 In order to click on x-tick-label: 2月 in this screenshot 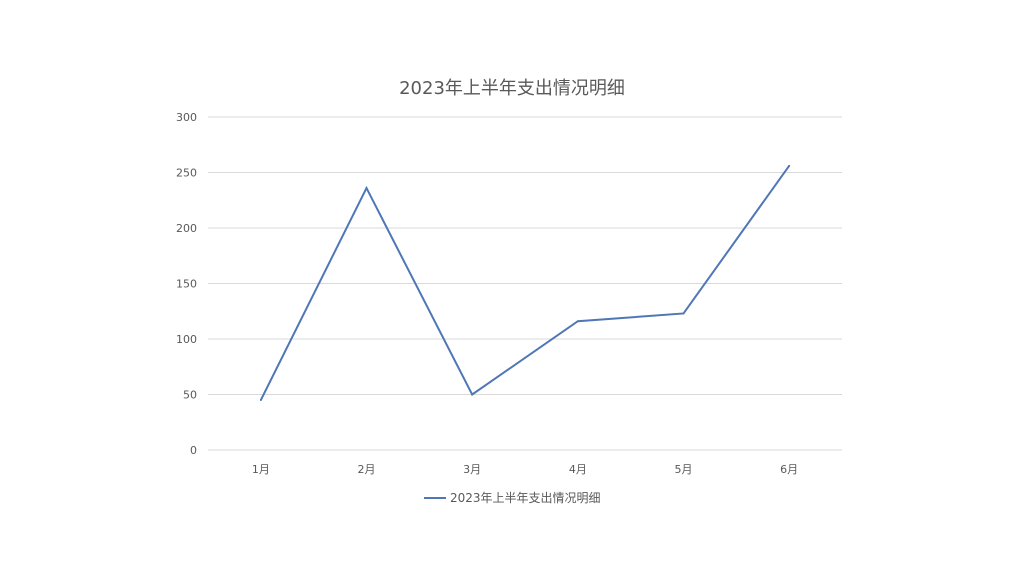, I will do `click(367, 469)`.